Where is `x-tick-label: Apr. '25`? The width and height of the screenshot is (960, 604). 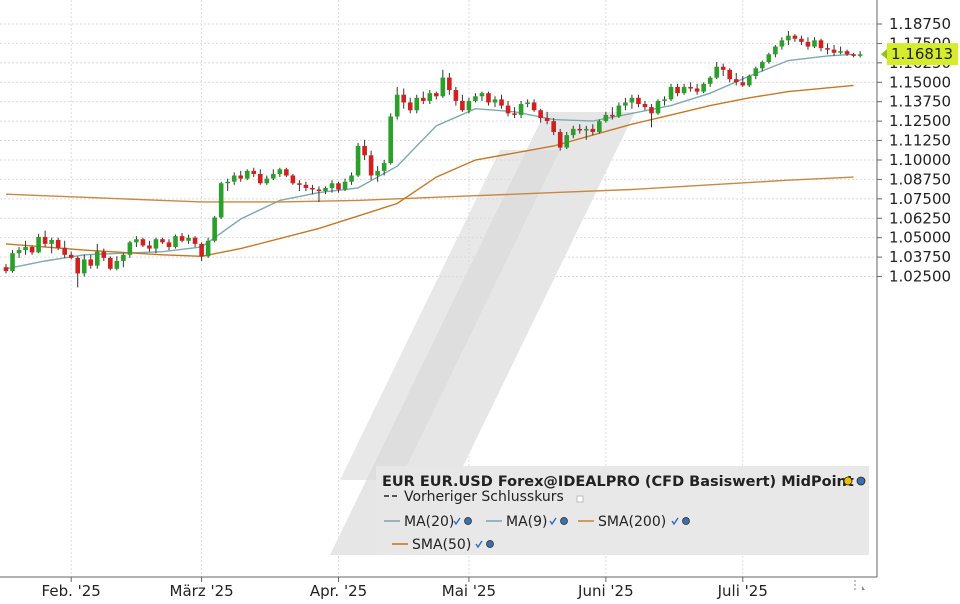 x-tick-label: Apr. '25 is located at coordinates (338, 591).